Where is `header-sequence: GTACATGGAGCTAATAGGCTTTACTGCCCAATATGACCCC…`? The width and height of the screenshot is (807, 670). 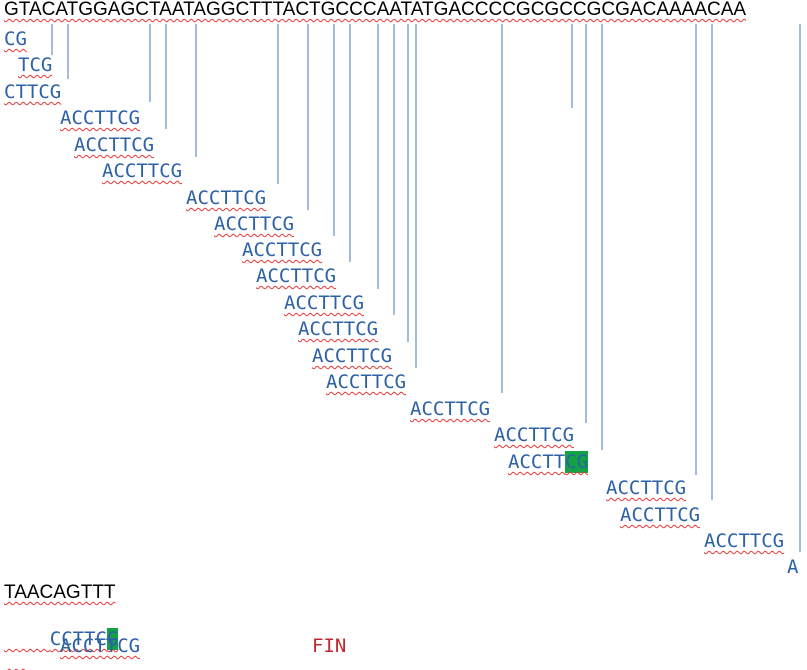
header-sequence: GTACATGGAGCTAATAGGCTTTACTGCCCAATATGACCCC… is located at coordinates (375, 10).